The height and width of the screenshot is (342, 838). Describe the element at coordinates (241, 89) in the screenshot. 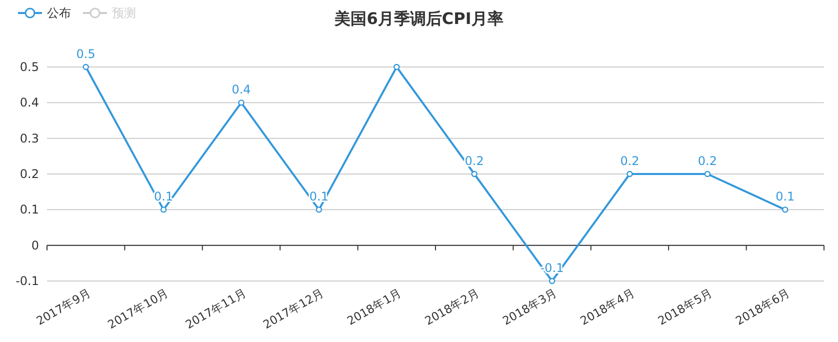

I see `data-label: 0.4` at that location.